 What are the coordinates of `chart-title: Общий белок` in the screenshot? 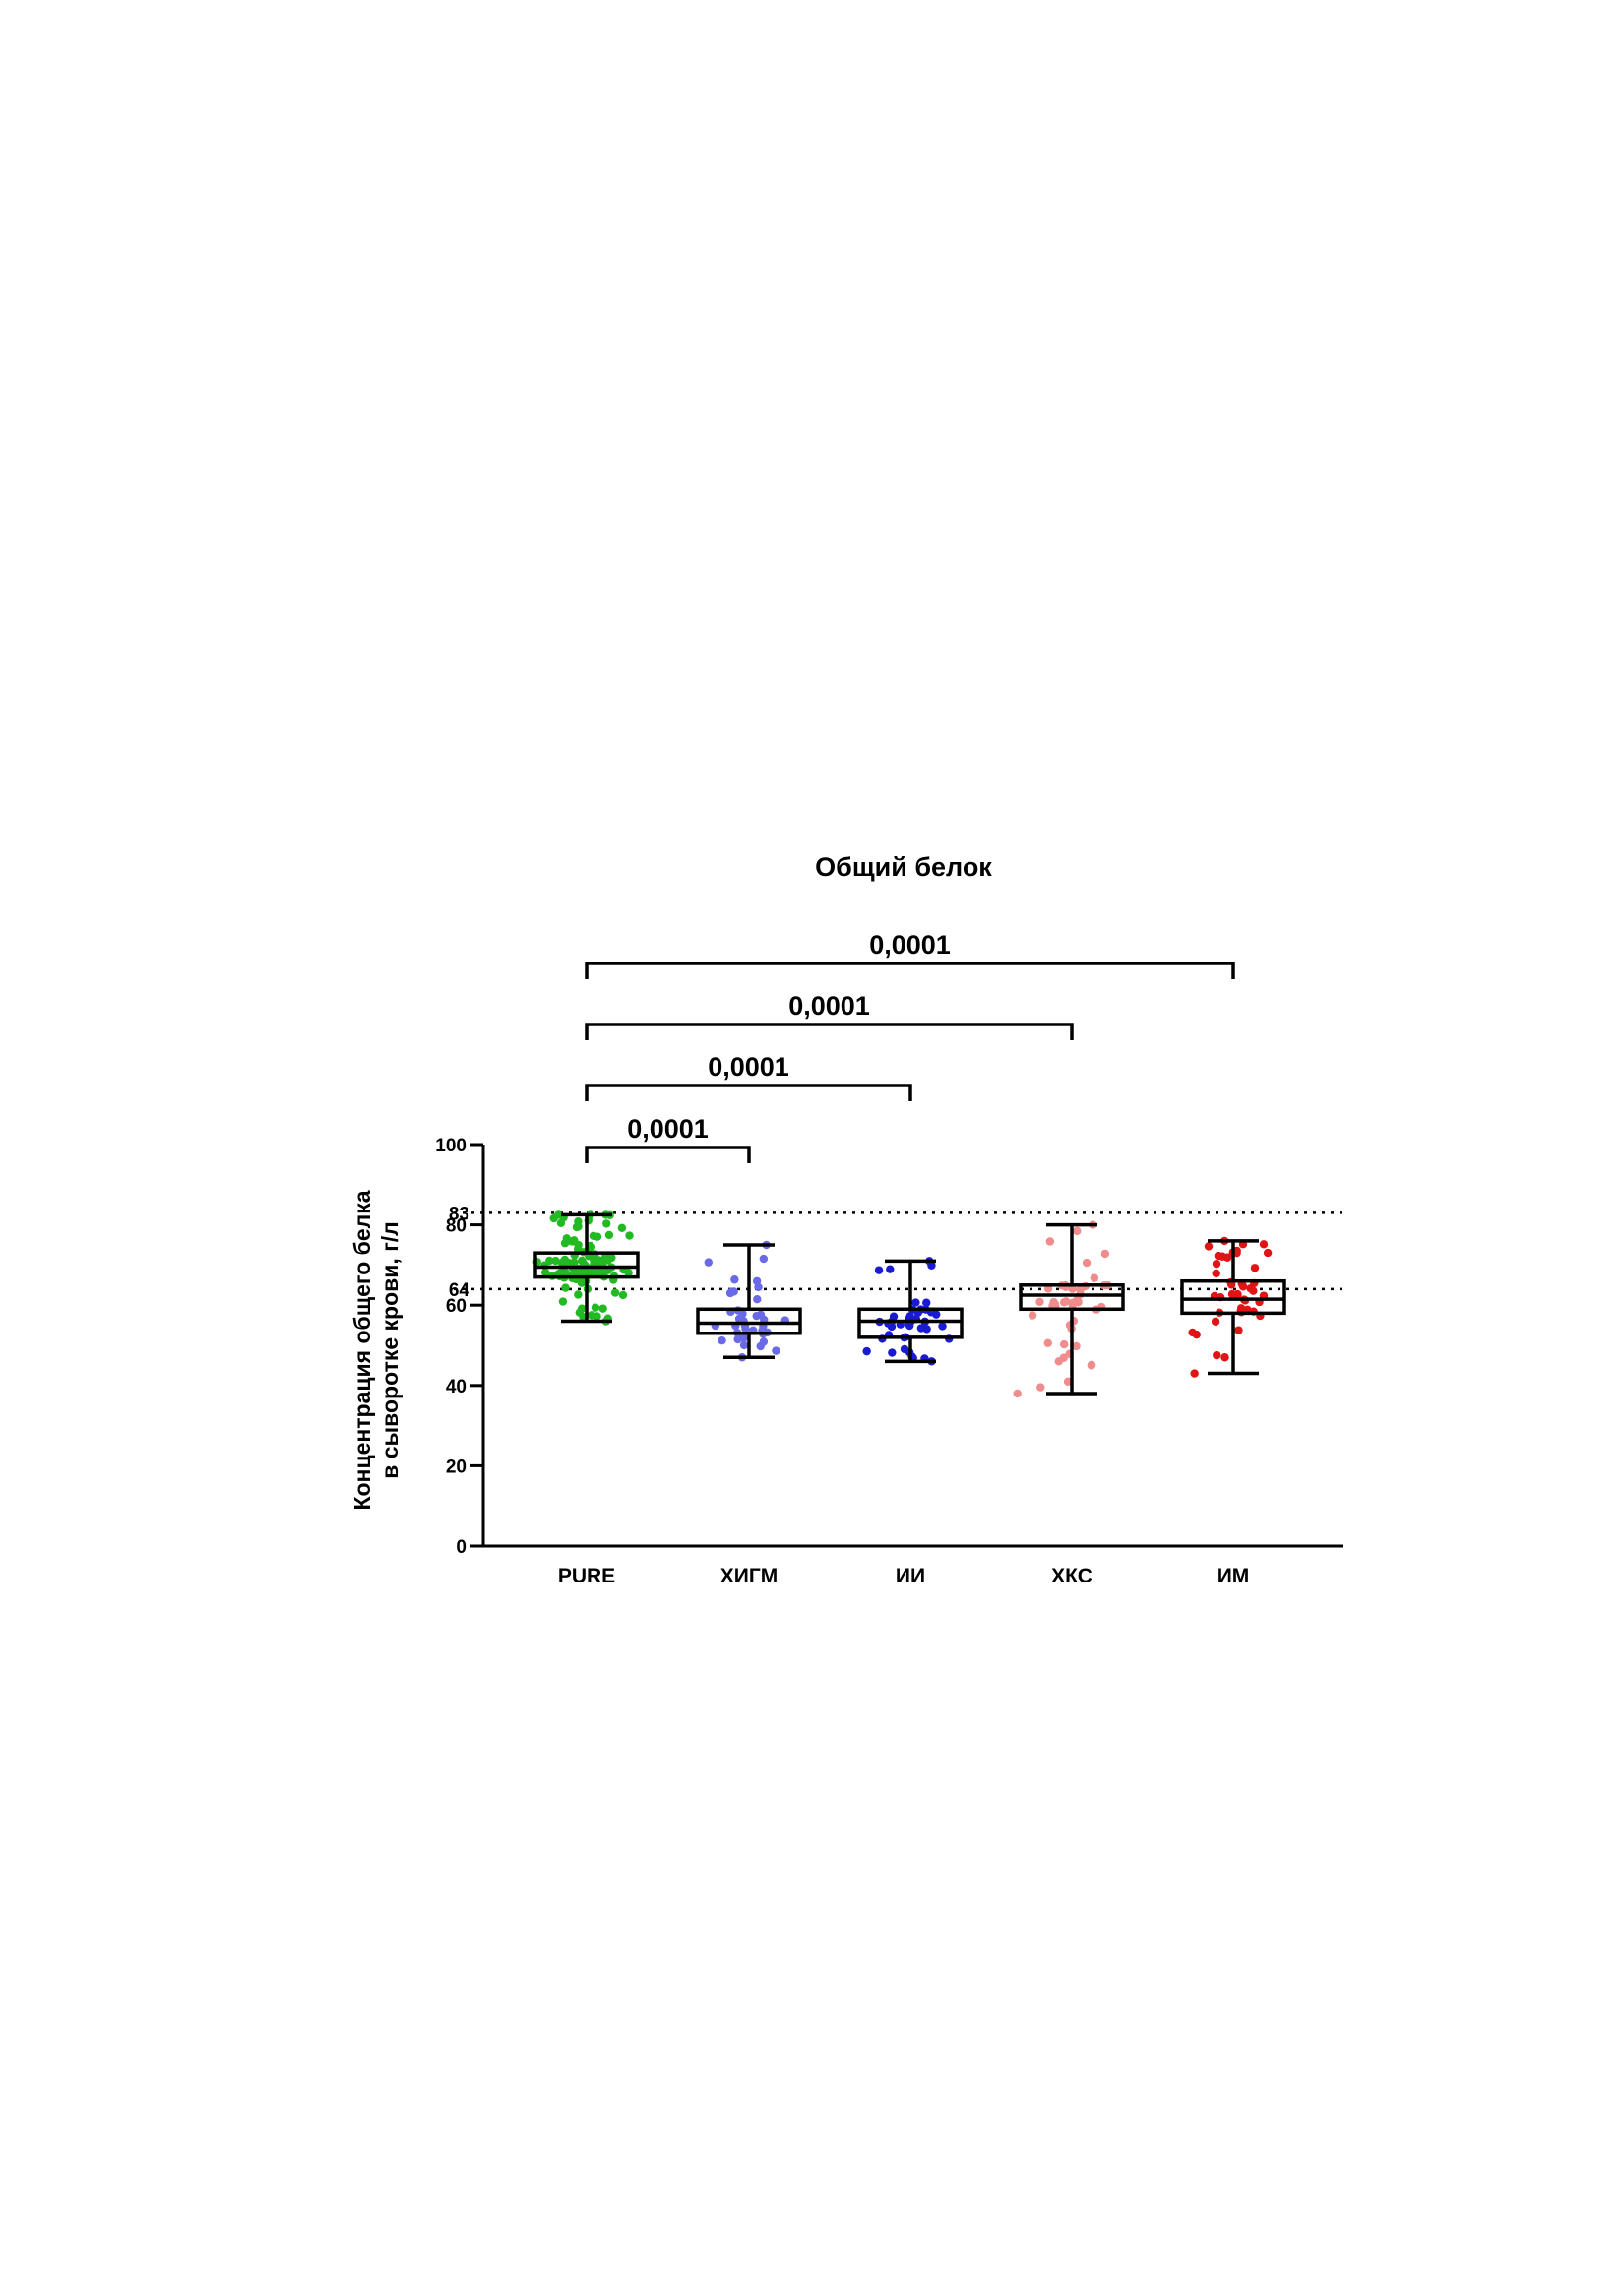 It's located at (903, 867).